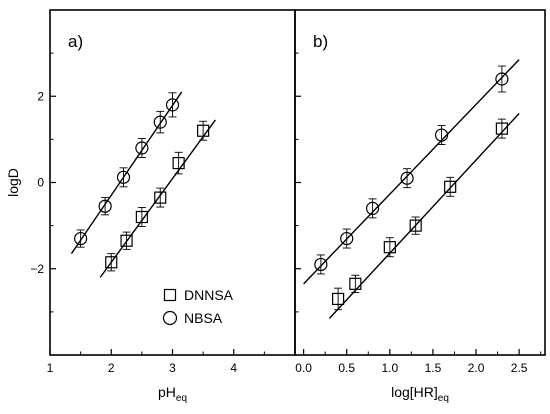 This screenshot has width=550, height=414. I want to click on legend-label-dnnsa: DNNSA, so click(209, 295).